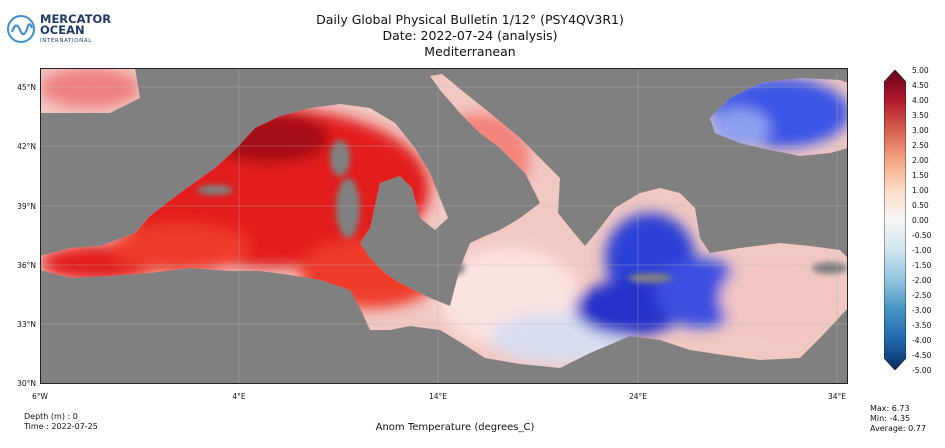 This screenshot has height=448, width=945. Describe the element at coordinates (898, 428) in the screenshot. I see `average-text: Average: 0.77` at that location.